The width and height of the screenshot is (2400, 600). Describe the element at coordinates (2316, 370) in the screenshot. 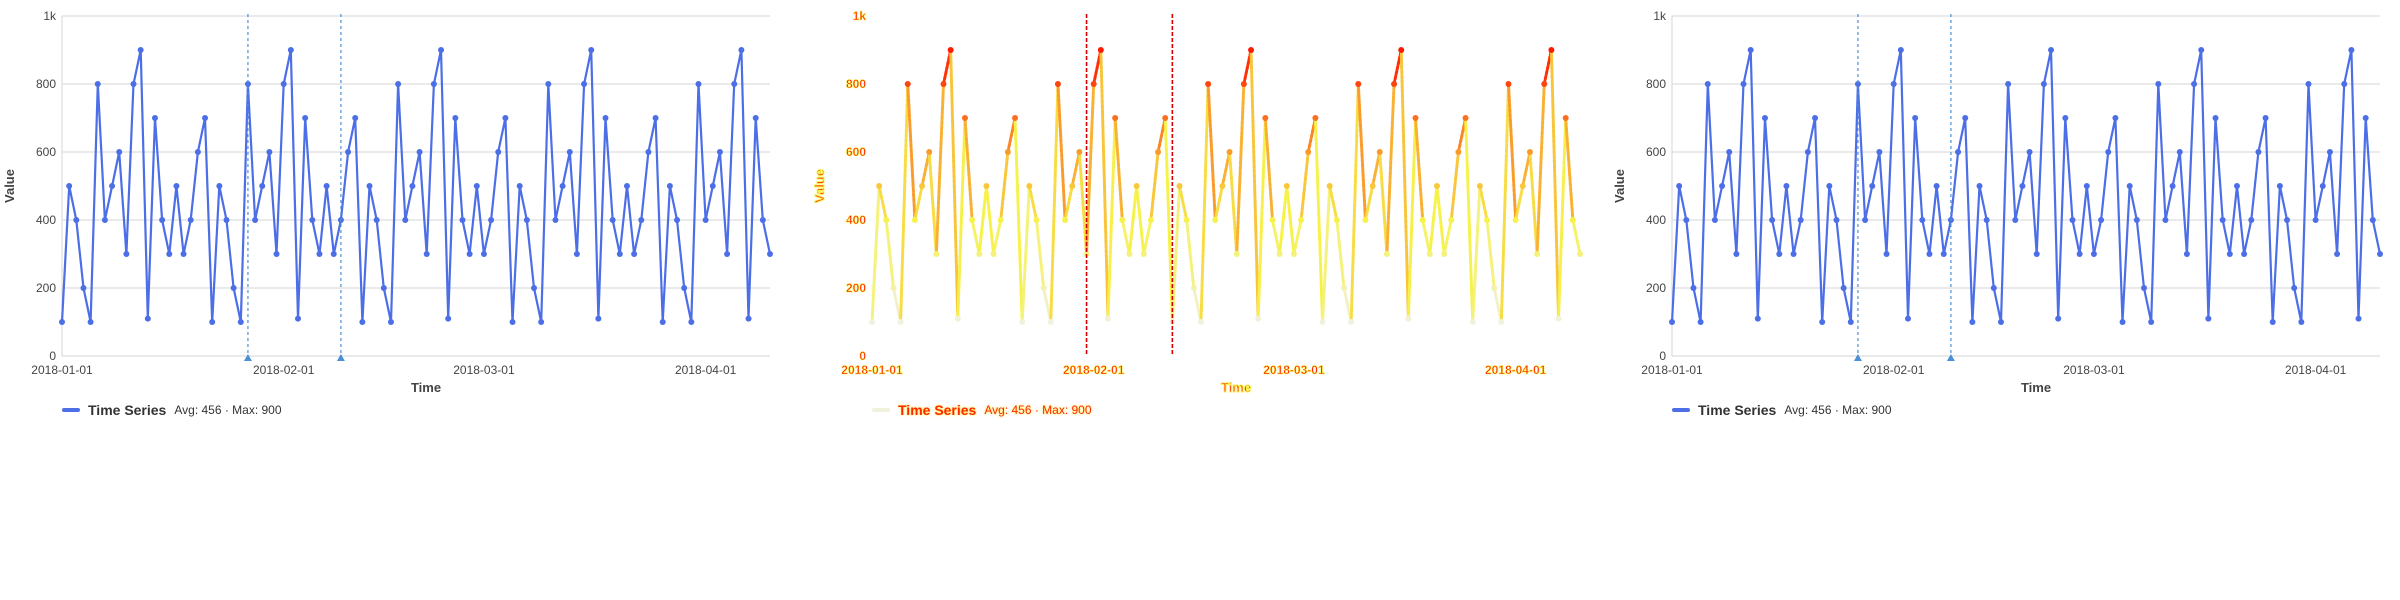

I see `x-tick-label: 2018-04-01` at that location.